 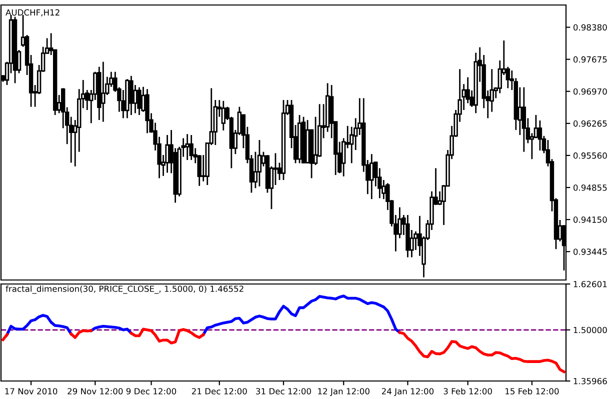 I want to click on y-tick-label: 0.94150, so click(x=590, y=219).